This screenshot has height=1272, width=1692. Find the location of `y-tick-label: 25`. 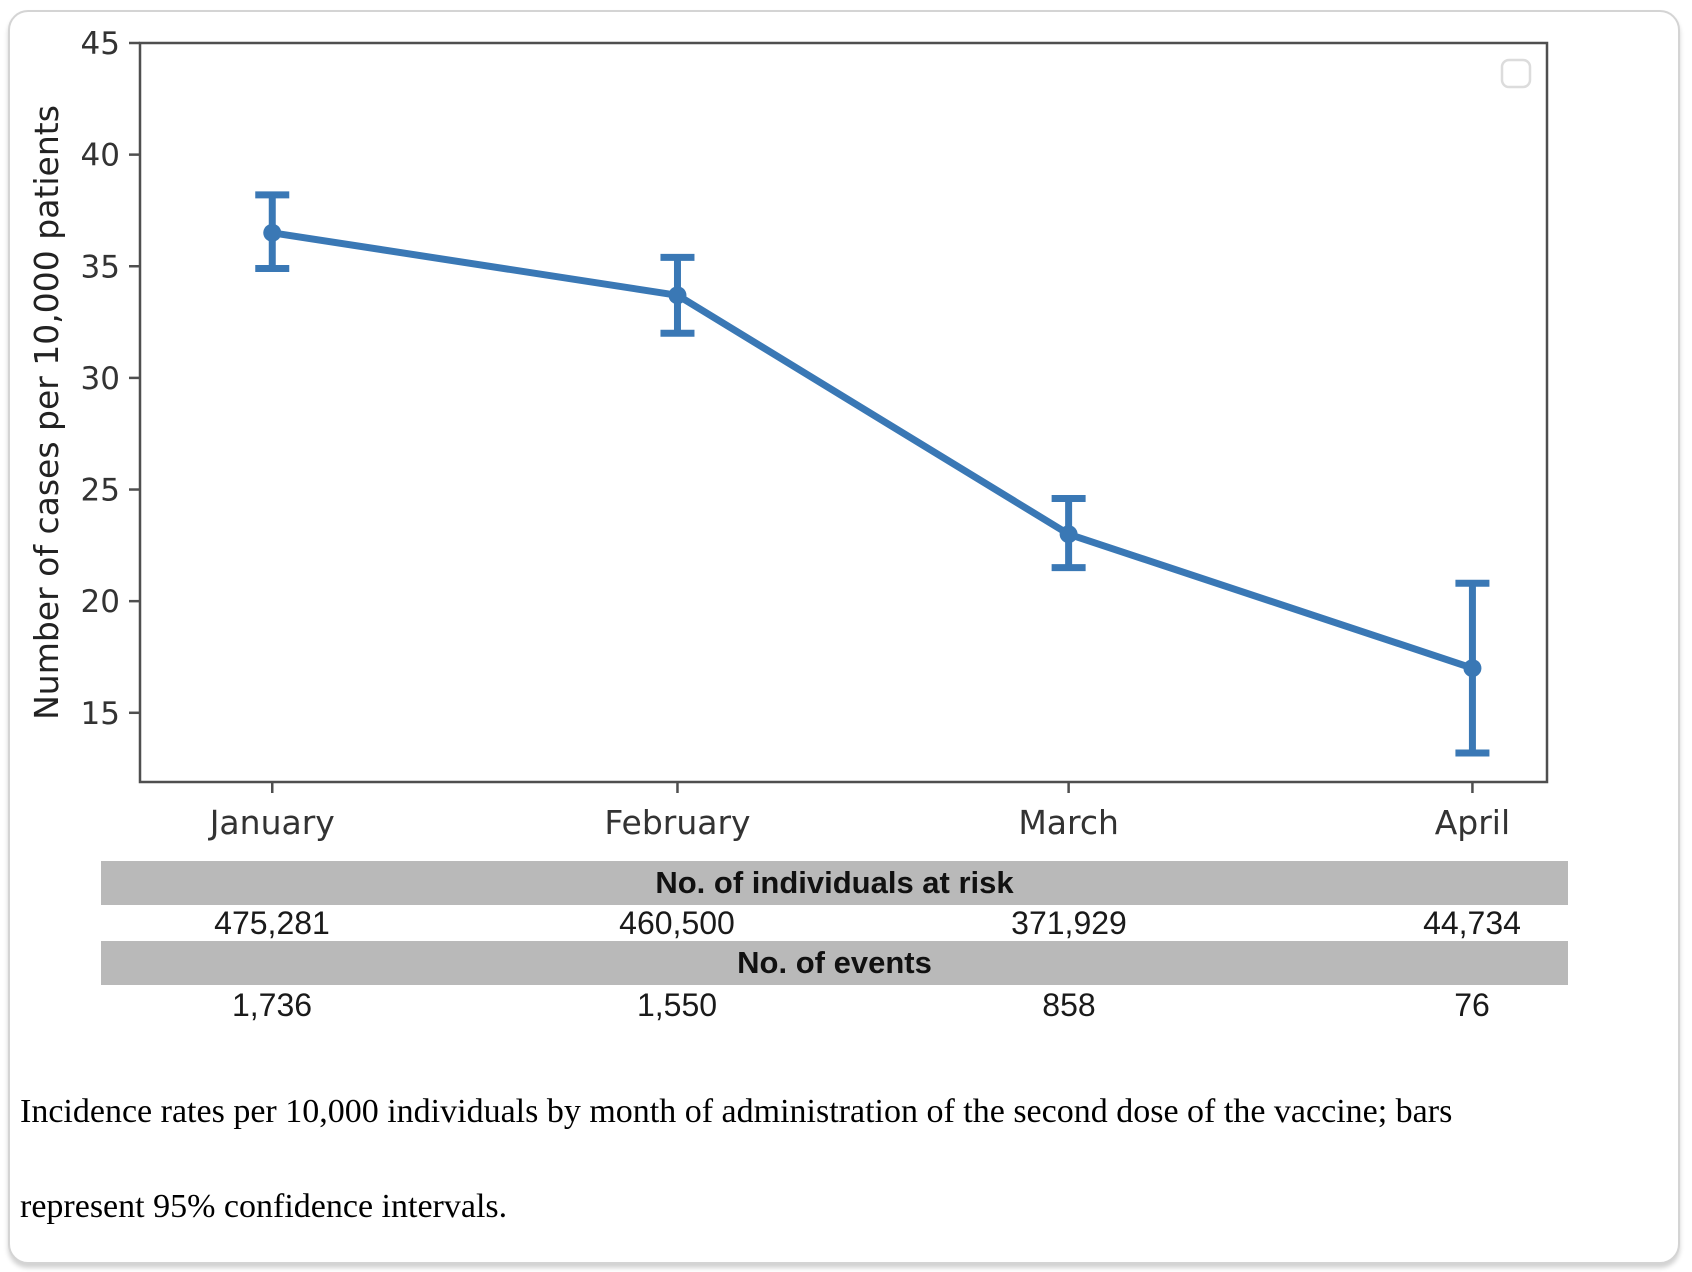

y-tick-label: 25 is located at coordinates (100, 491).